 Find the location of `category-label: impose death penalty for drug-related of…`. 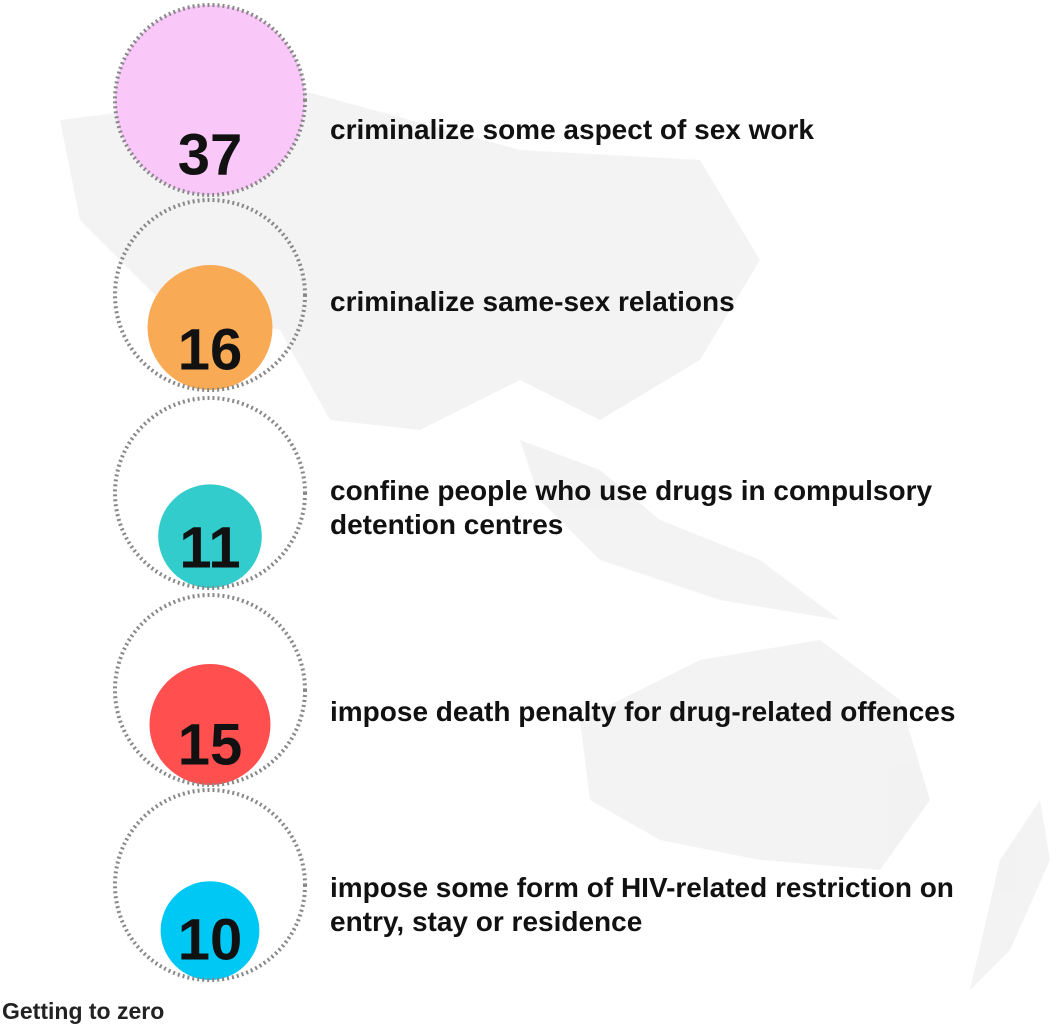

category-label: impose death penalty for drug-related of… is located at coordinates (643, 711).